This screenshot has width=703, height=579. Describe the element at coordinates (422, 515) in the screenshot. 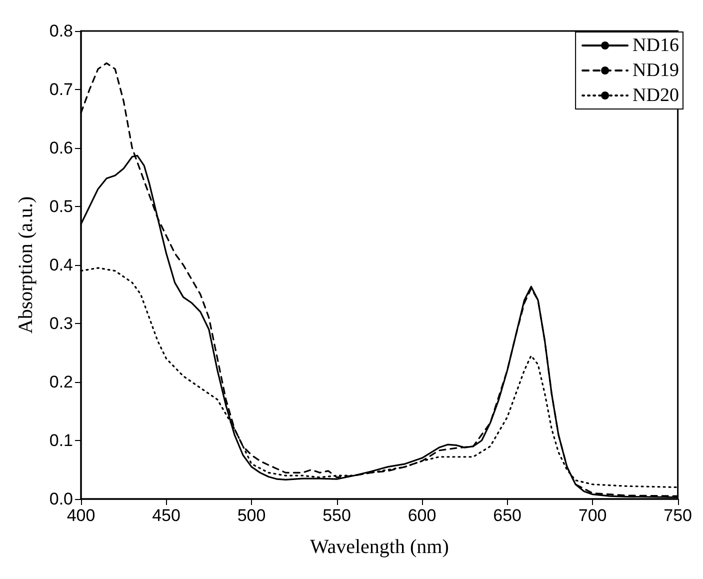

I see `x-tick-label: 600` at that location.